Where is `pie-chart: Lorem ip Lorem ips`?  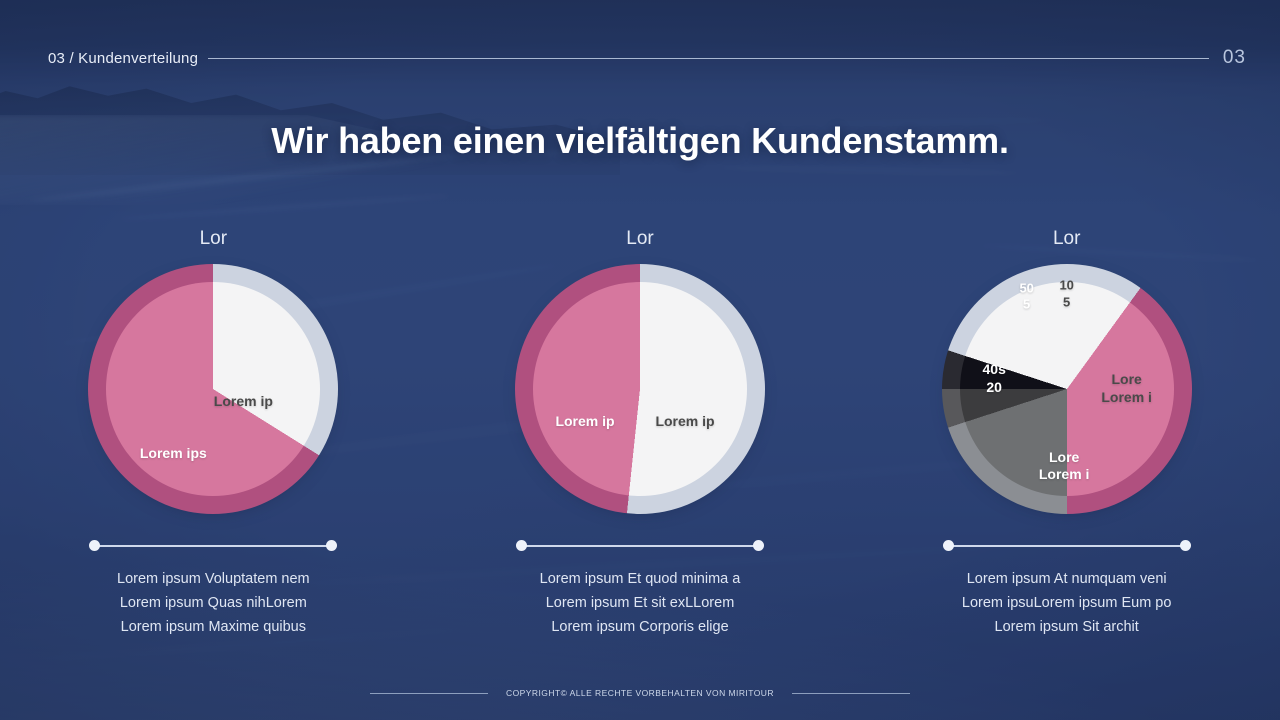
pie-chart: Lorem ip Lorem ips is located at coordinates (213, 389).